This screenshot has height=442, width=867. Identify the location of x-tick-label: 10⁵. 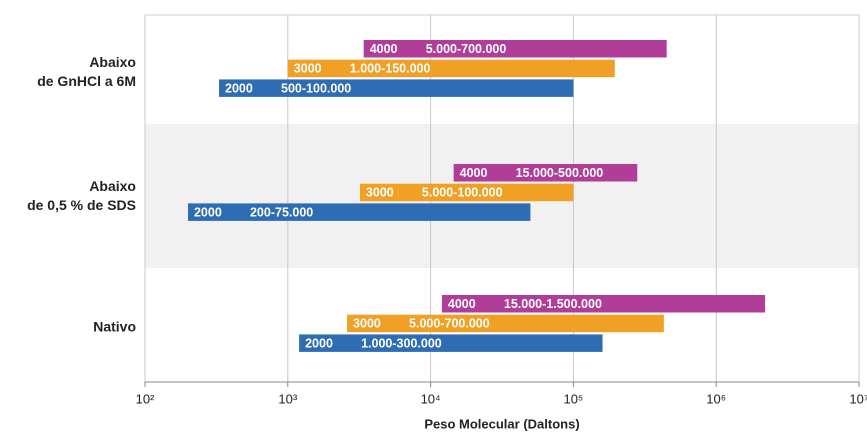
(573, 398).